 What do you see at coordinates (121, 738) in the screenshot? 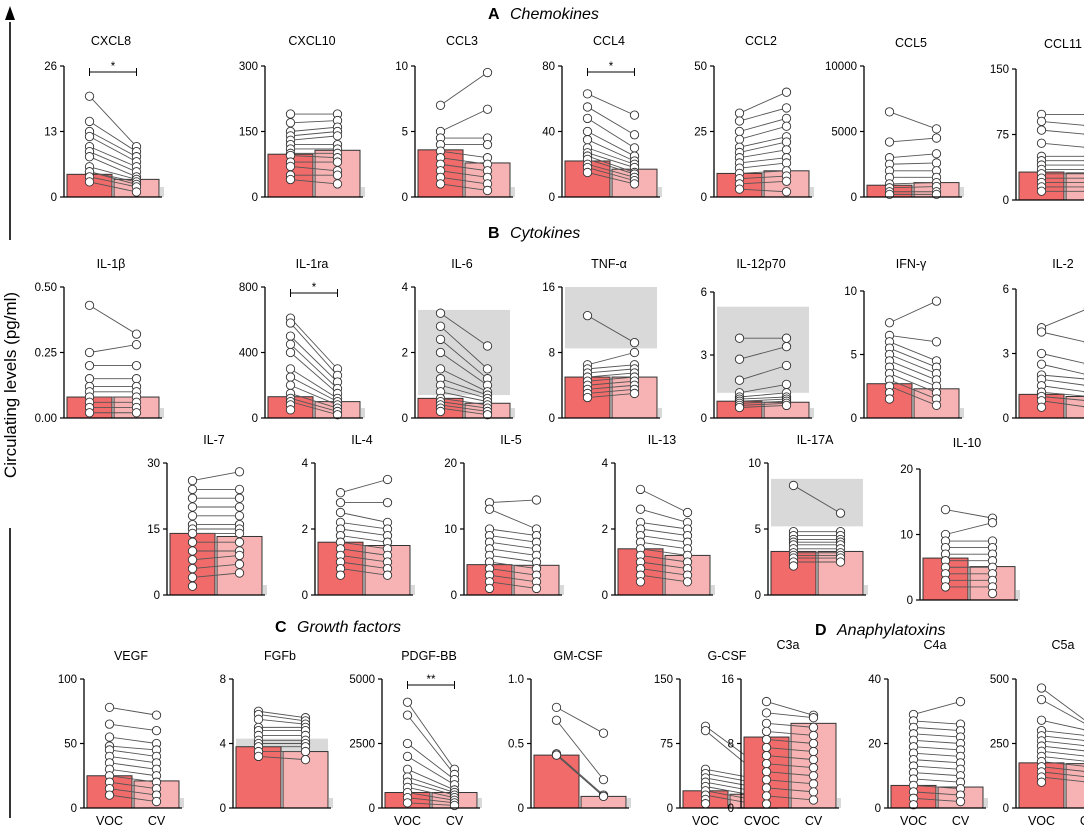
I see `panel-vegf: VEGF 0 50 100 VOC CV` at bounding box center [121, 738].